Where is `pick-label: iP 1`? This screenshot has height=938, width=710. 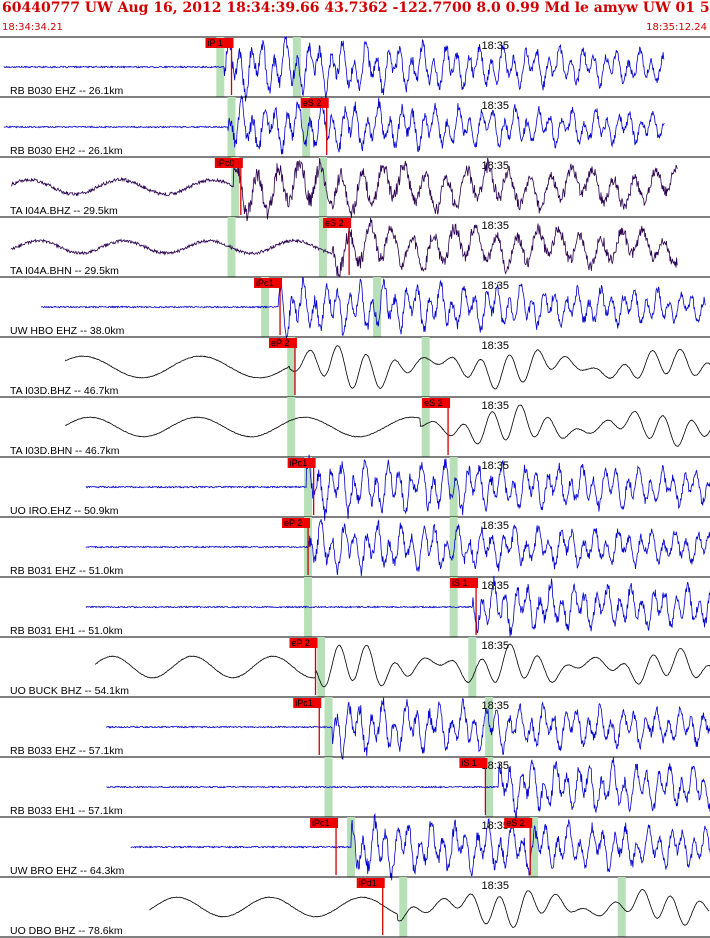 pick-label: iP 1 is located at coordinates (215, 43).